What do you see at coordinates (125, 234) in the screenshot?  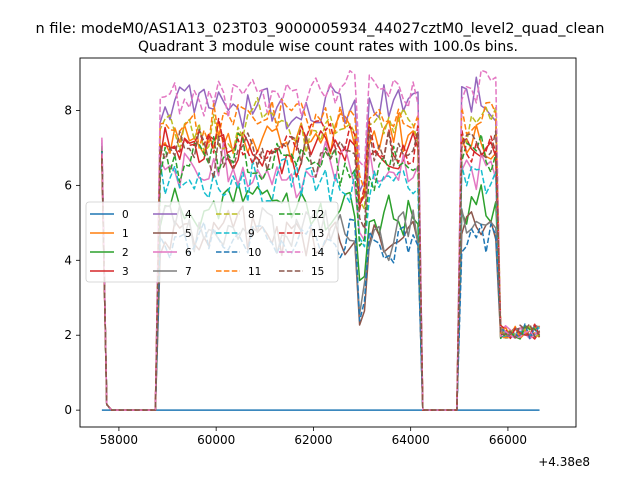 I see `legend-label-1: 1` at bounding box center [125, 234].